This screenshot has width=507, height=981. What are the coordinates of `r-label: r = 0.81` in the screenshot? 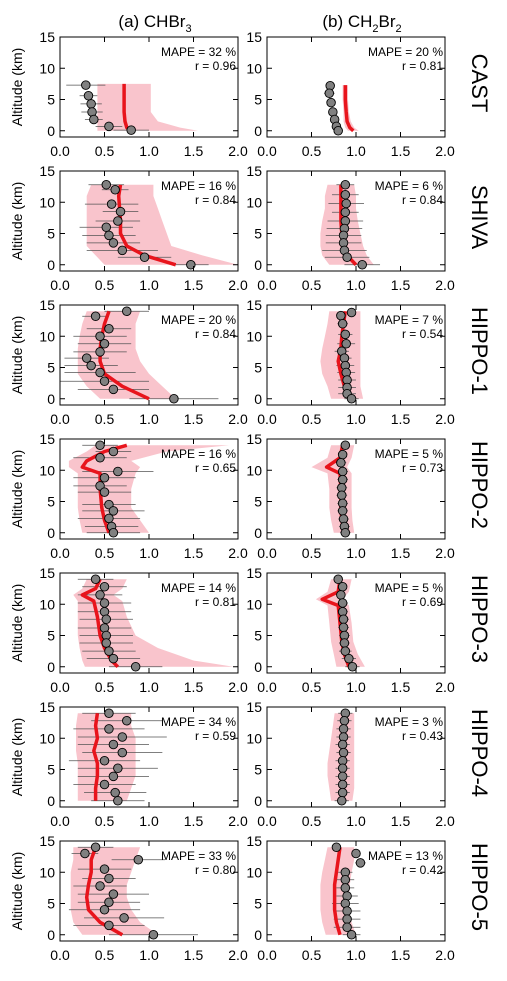 It's located at (422, 66).